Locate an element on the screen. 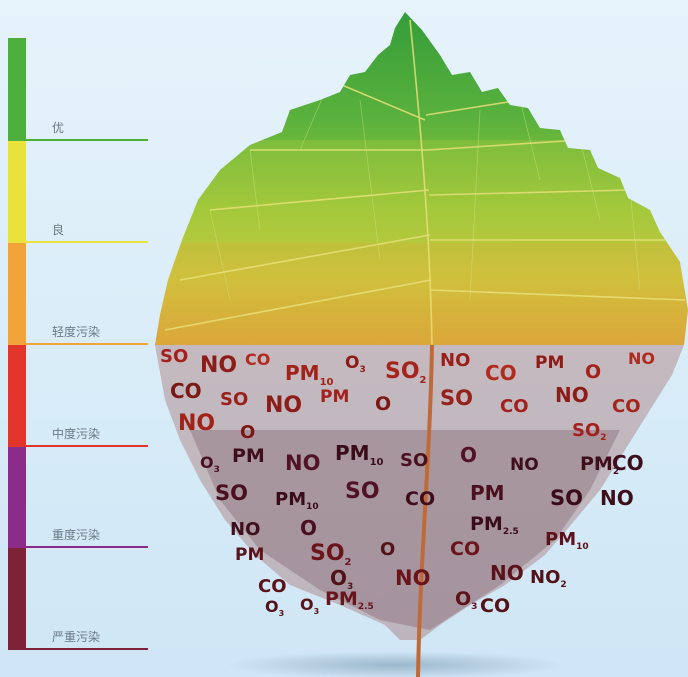 The height and width of the screenshot is (677, 688). level-band-excellent is located at coordinates (17, 89).